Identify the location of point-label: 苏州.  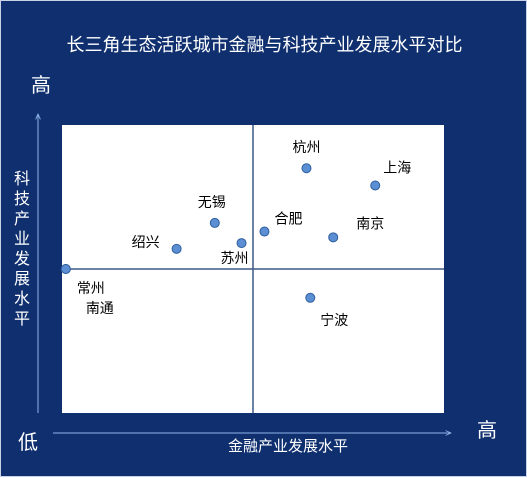
(235, 259).